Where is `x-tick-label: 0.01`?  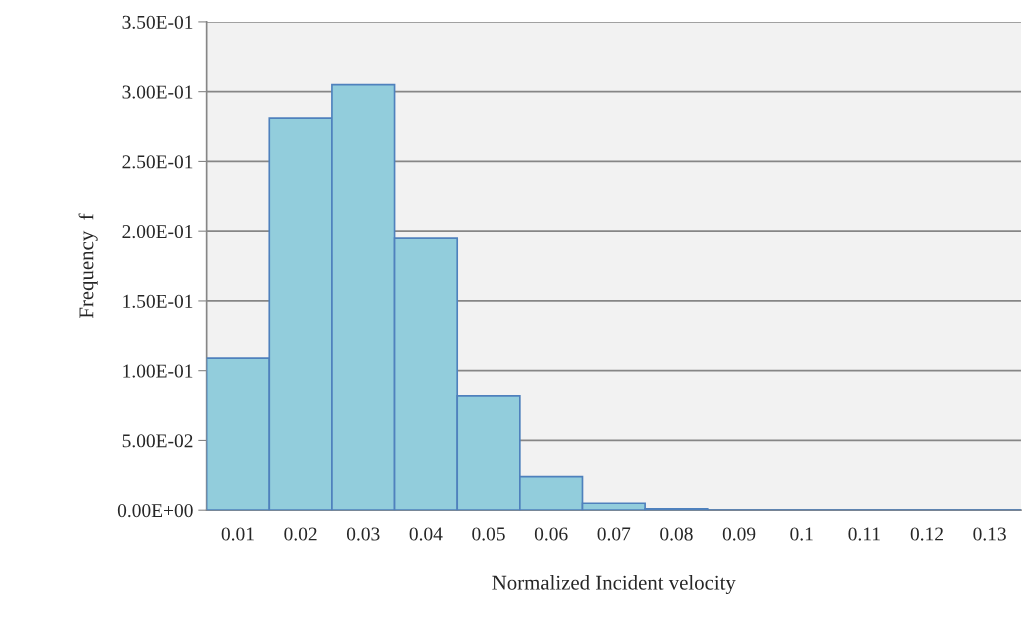 x-tick-label: 0.01 is located at coordinates (237, 534).